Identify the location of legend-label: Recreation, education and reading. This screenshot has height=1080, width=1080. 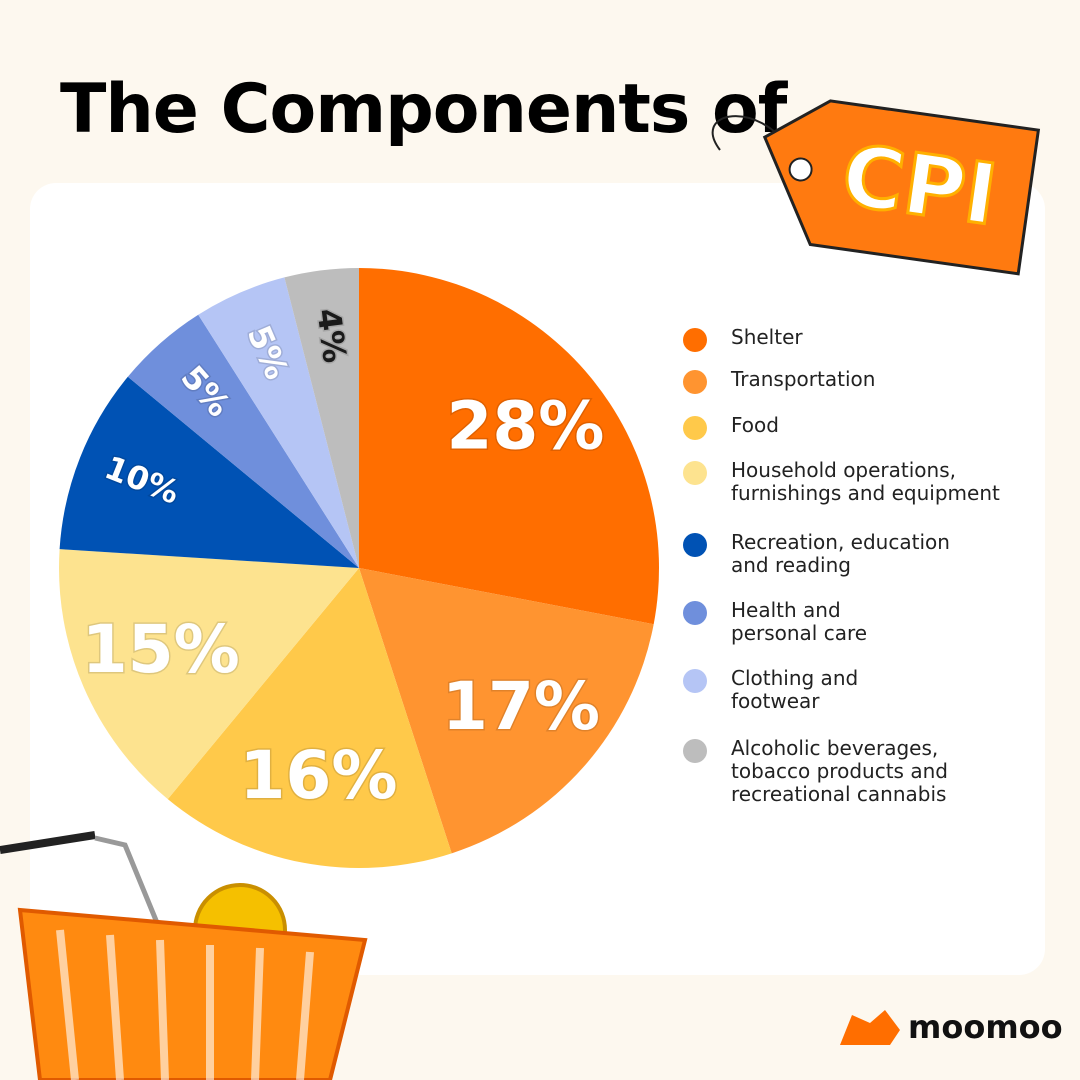
(840, 553).